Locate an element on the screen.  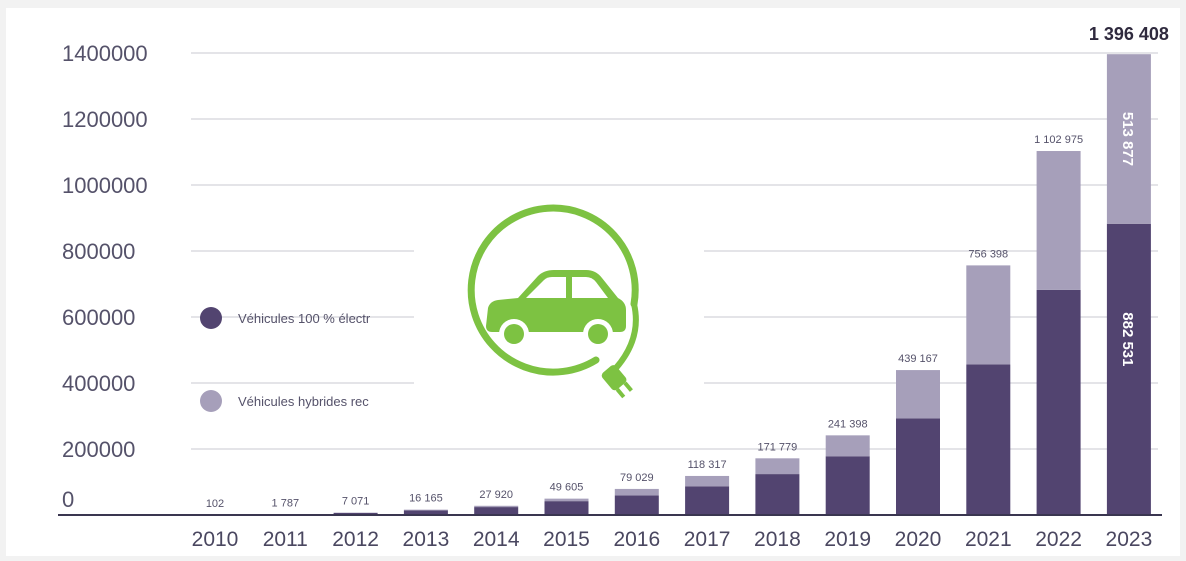
bar-electric-2012 is located at coordinates (355, 513).